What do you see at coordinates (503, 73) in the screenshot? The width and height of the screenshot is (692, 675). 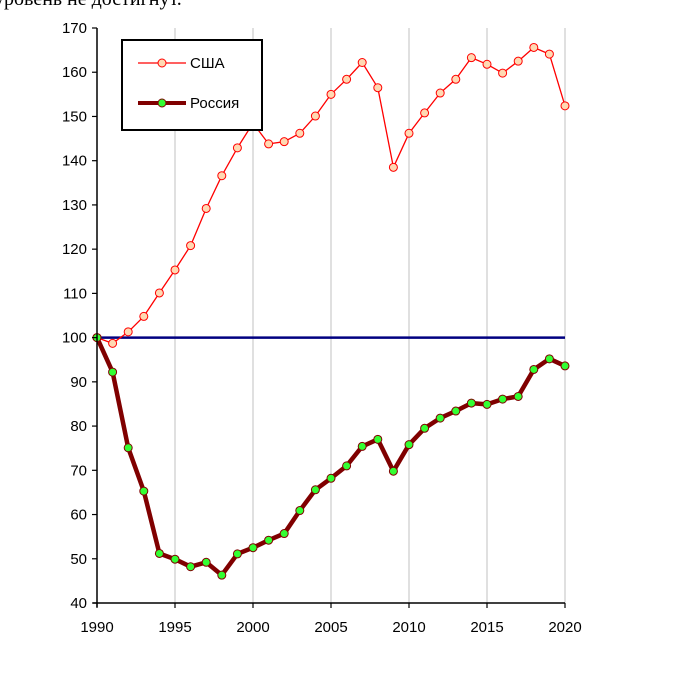 I see `point-usa-2016` at bounding box center [503, 73].